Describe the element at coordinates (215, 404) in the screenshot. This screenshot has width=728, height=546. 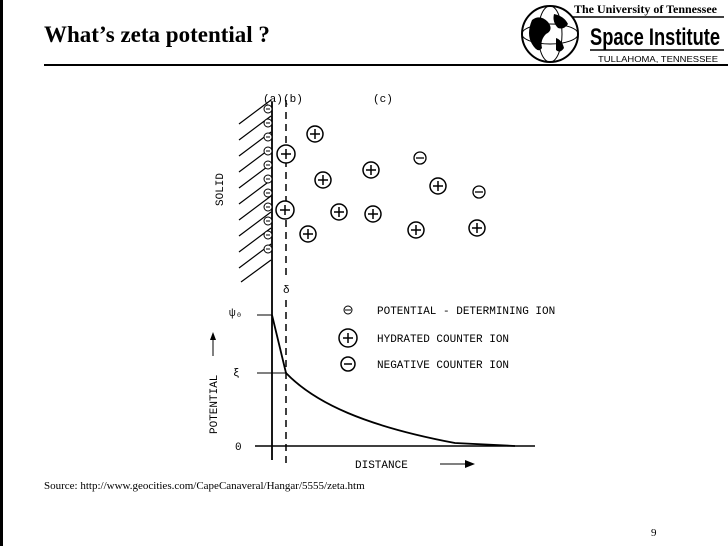
I see `potential-axis-text: POTENTIAL` at that location.